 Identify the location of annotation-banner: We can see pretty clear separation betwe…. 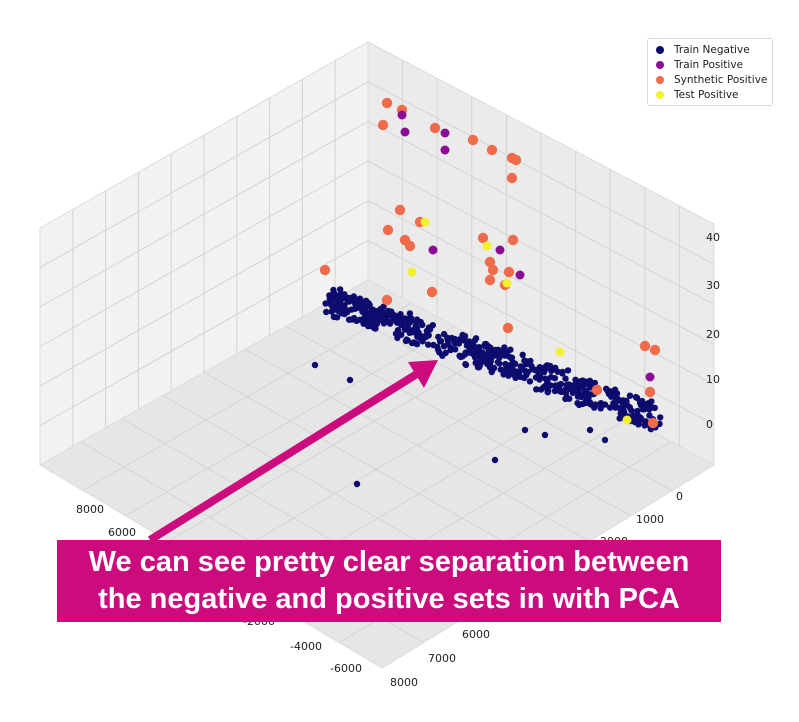
(389, 581).